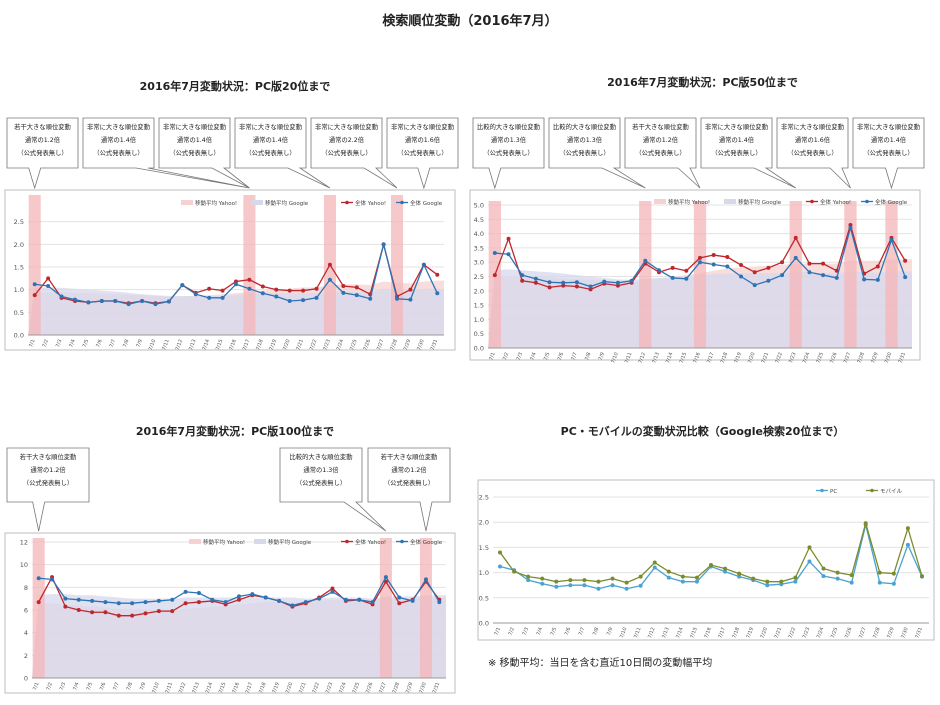 The height and width of the screenshot is (705, 940). Describe the element at coordinates (103, 687) in the screenshot. I see `x-tick-label: 7/6` at that location.